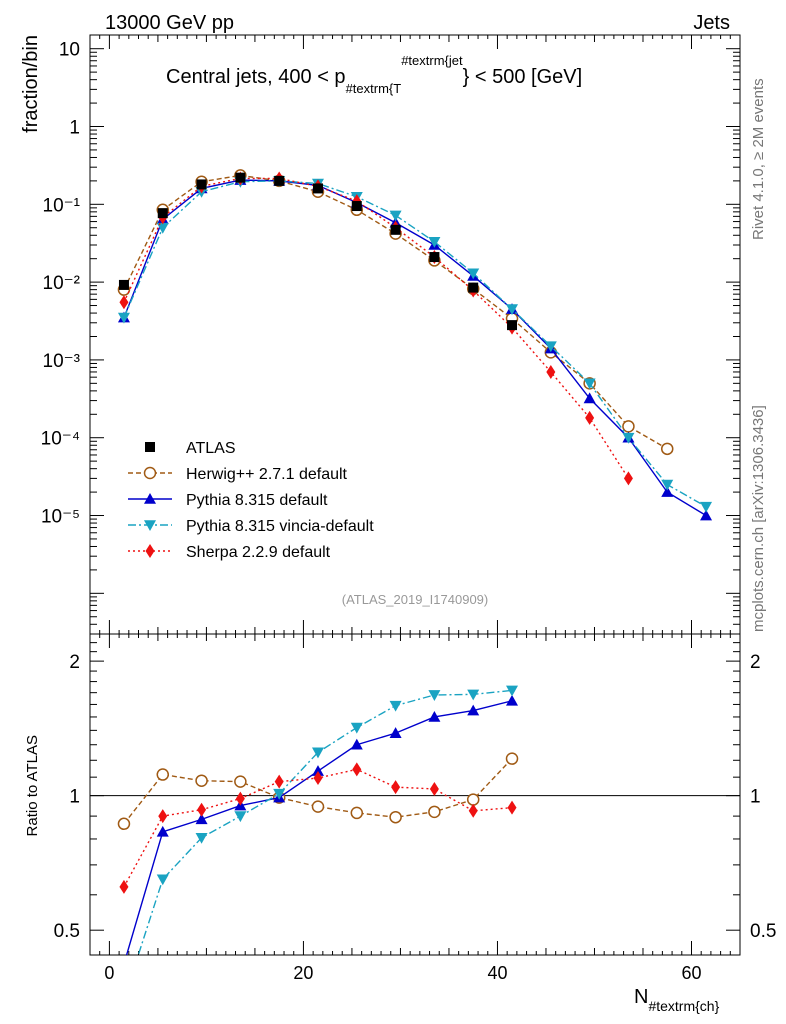 The width and height of the screenshot is (786, 1024). I want to click on y-axis-label-top: fraction/bin, so click(31, 84).